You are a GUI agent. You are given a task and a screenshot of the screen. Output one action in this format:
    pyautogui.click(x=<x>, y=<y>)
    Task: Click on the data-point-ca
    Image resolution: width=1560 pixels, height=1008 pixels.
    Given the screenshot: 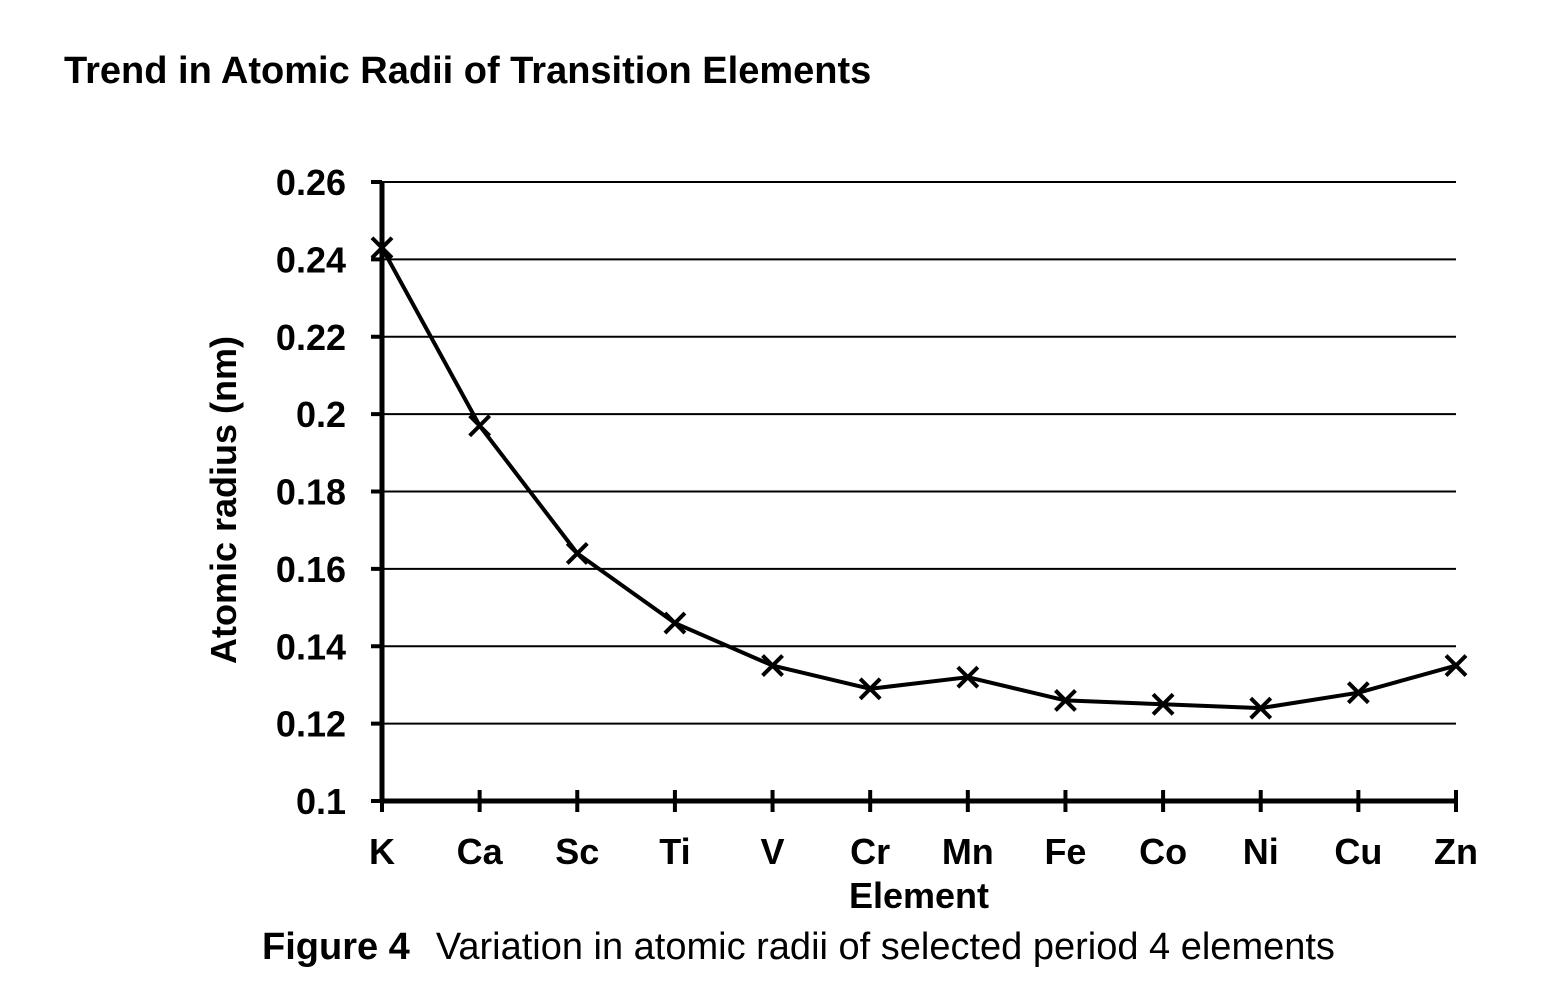 What is the action you would take?
    pyautogui.click(x=480, y=426)
    